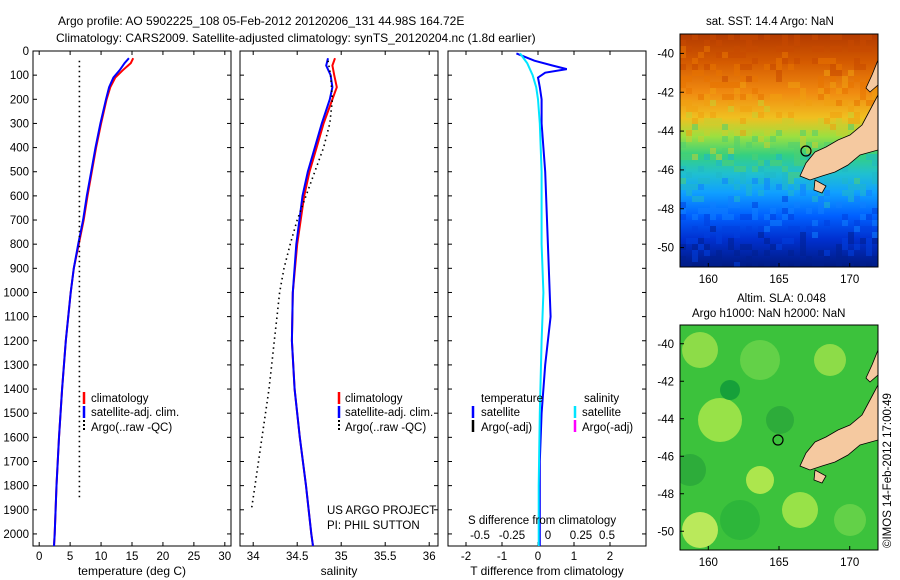  Describe the element at coordinates (385, 557) in the screenshot. I see `x-tick-label: 35.5` at that location.